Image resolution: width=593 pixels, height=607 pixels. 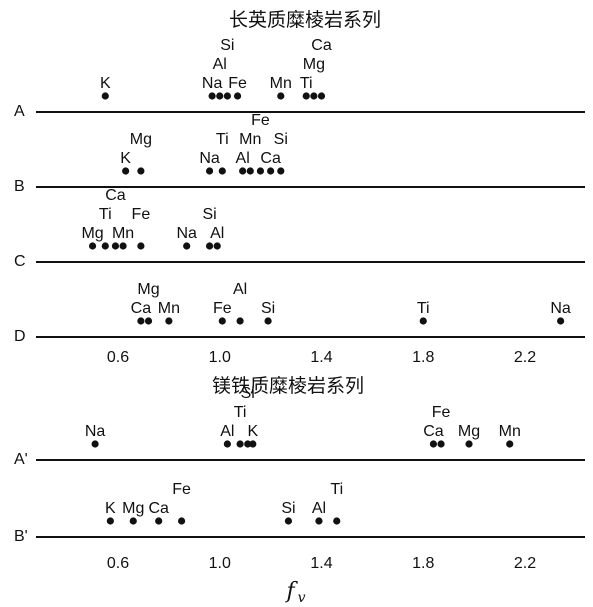 What do you see at coordinates (20, 261) in the screenshot?
I see `row-label: C` at bounding box center [20, 261].